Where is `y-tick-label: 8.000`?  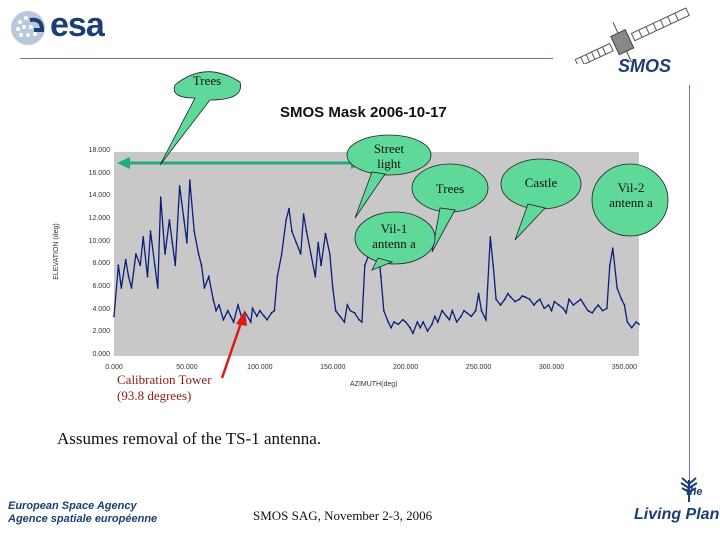 y-tick-label: 8.000 is located at coordinates (101, 264).